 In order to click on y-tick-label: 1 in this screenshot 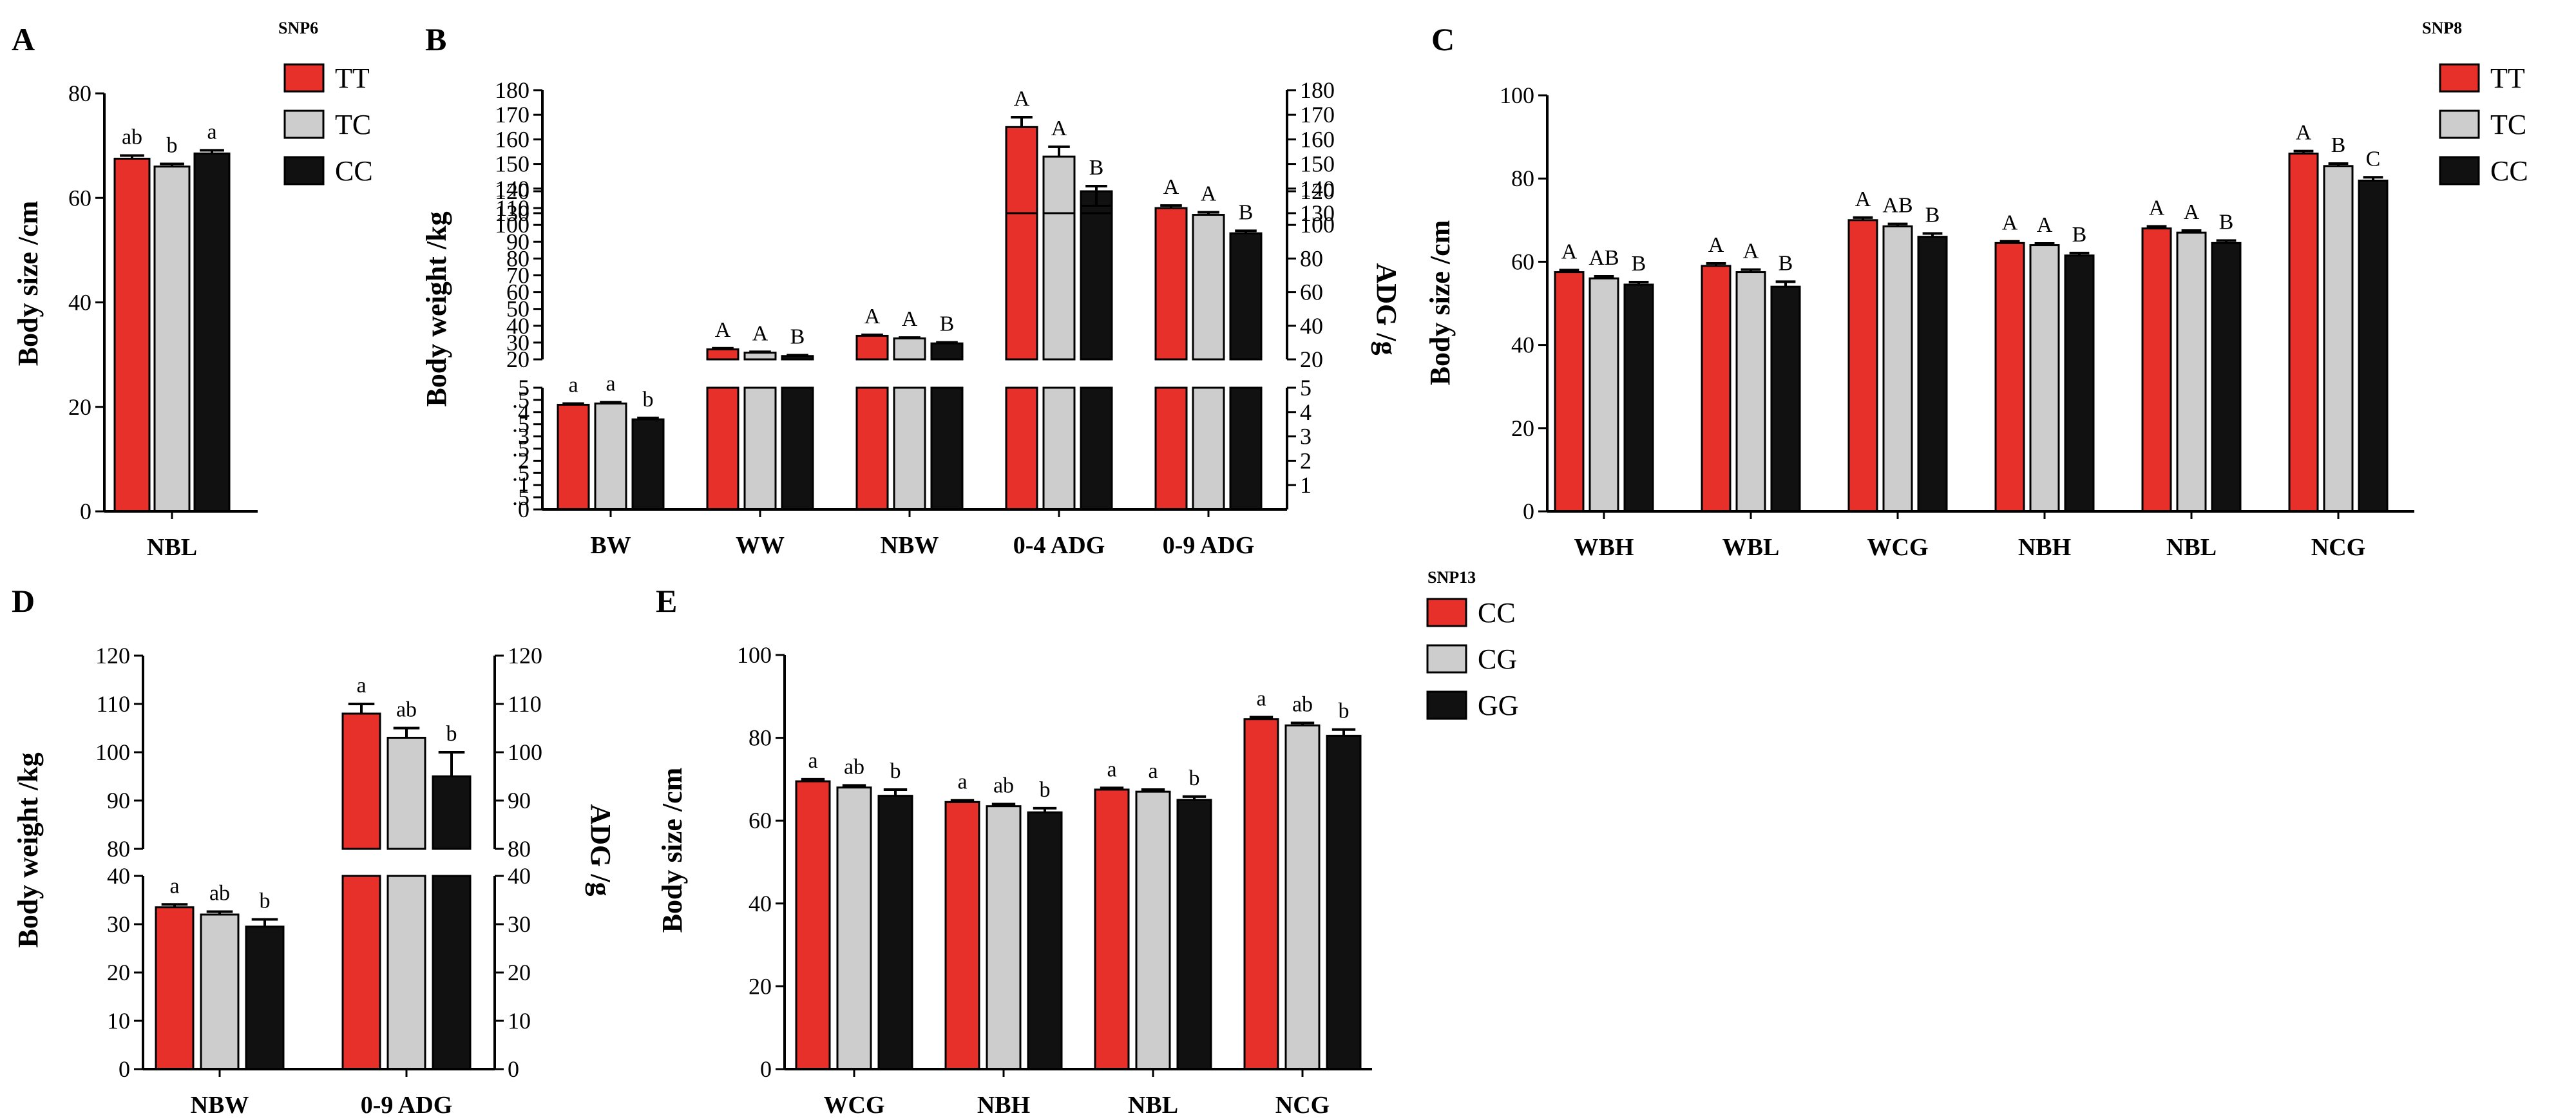, I will do `click(524, 485)`.